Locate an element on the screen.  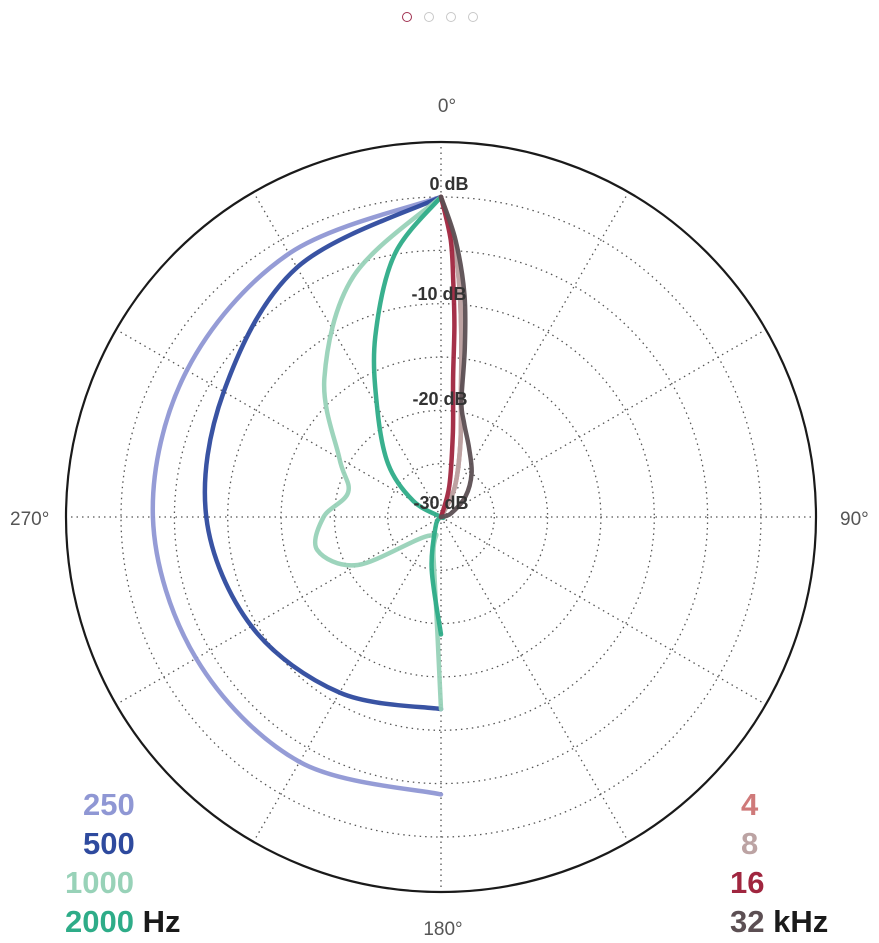
legend-item-2000: 2000 Hz is located at coordinates (122, 922).